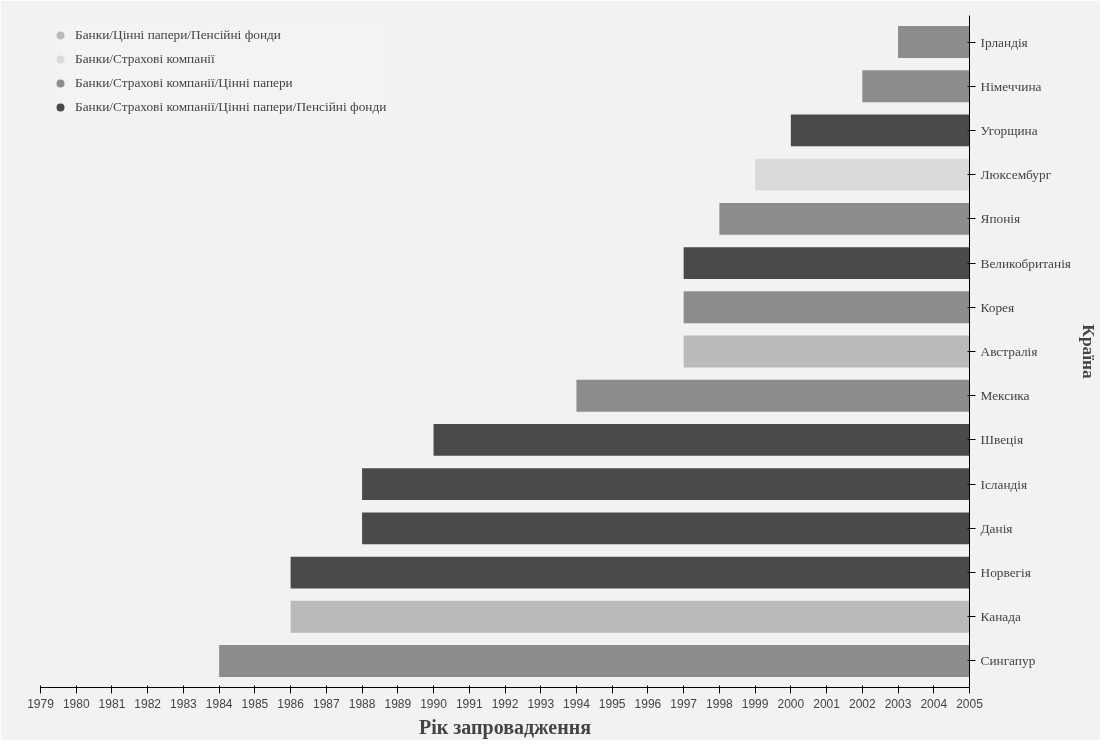 This screenshot has height=751, width=1113. I want to click on x-tick-label: 1992, so click(505, 703).